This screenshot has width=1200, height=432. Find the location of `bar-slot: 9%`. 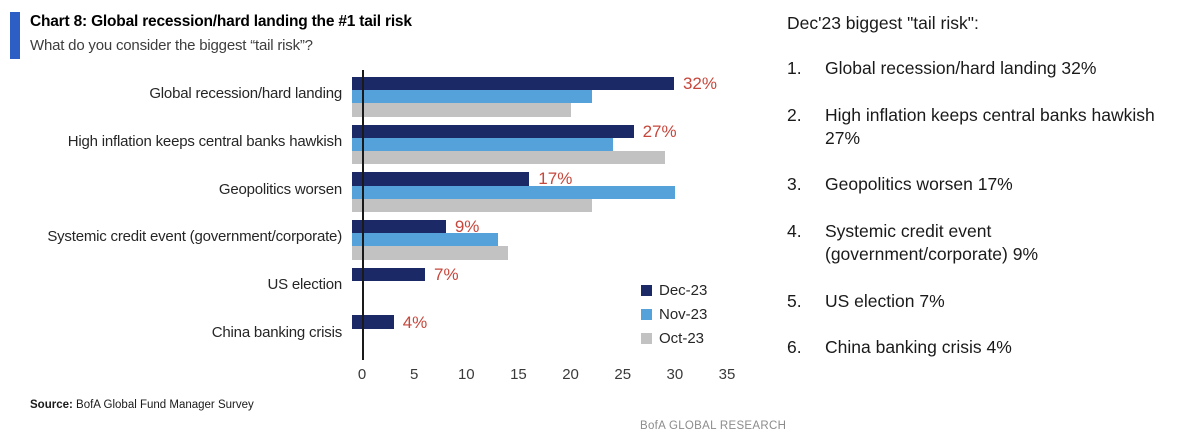

bar-slot: 9% is located at coordinates (534, 227).